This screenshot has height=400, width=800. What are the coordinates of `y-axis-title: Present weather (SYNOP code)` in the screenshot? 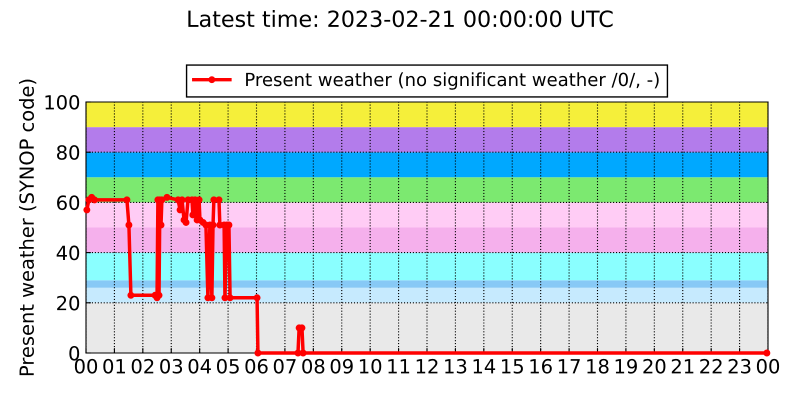 It's located at (27, 228).